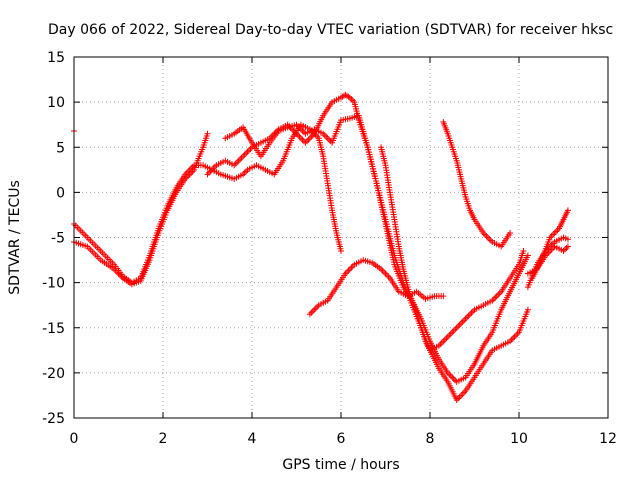  What do you see at coordinates (163, 439) in the screenshot?
I see `x-tick-label: 2` at bounding box center [163, 439].